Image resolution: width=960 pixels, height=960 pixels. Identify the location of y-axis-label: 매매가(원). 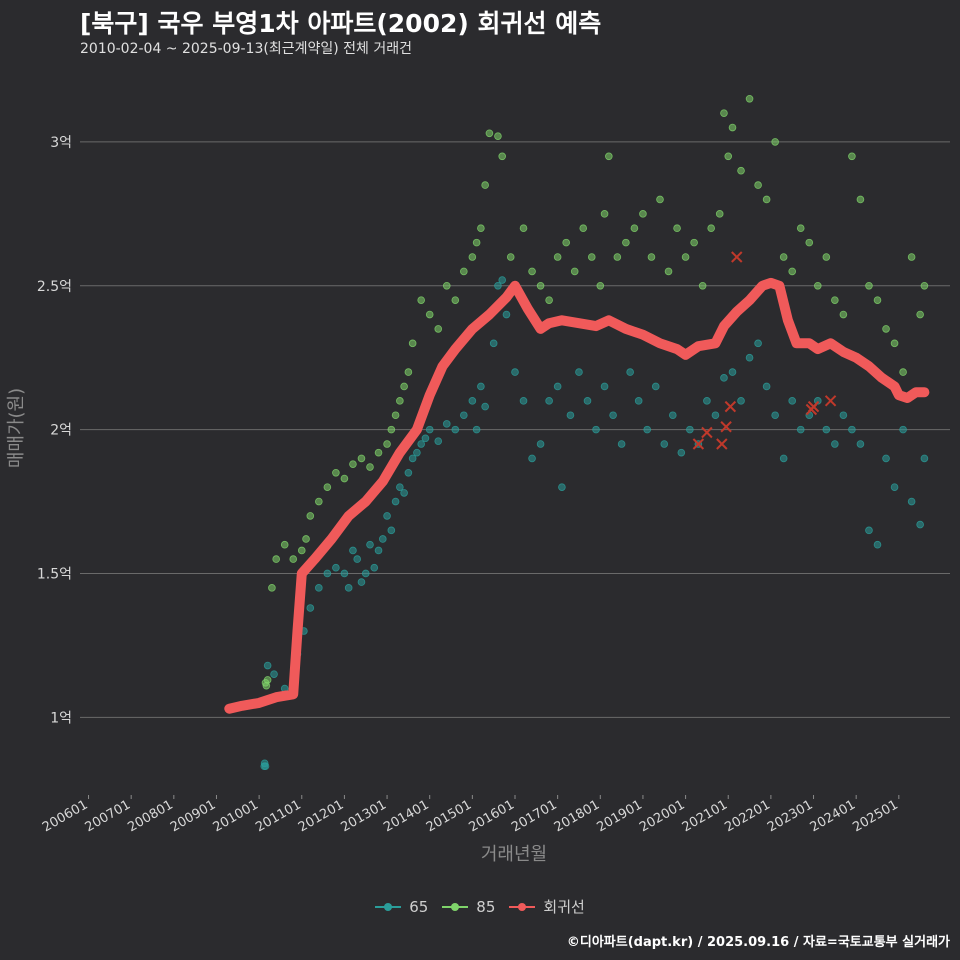
(16, 428).